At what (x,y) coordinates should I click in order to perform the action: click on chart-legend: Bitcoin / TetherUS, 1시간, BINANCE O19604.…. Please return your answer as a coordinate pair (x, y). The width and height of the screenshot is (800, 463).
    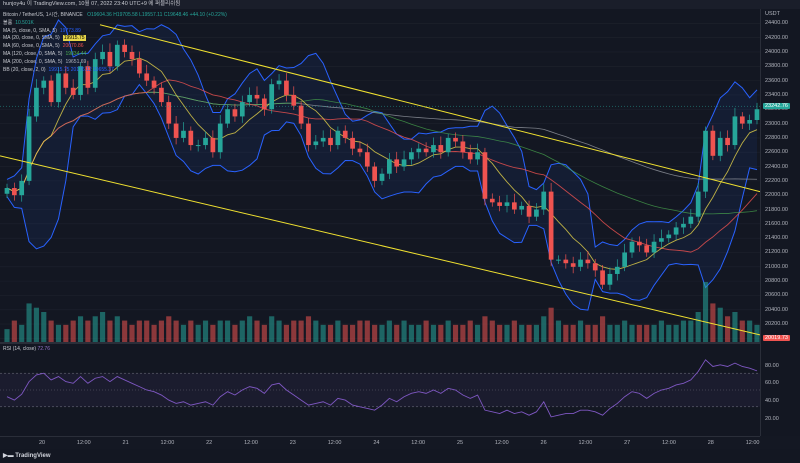
    Looking at the image, I should click on (116, 43).